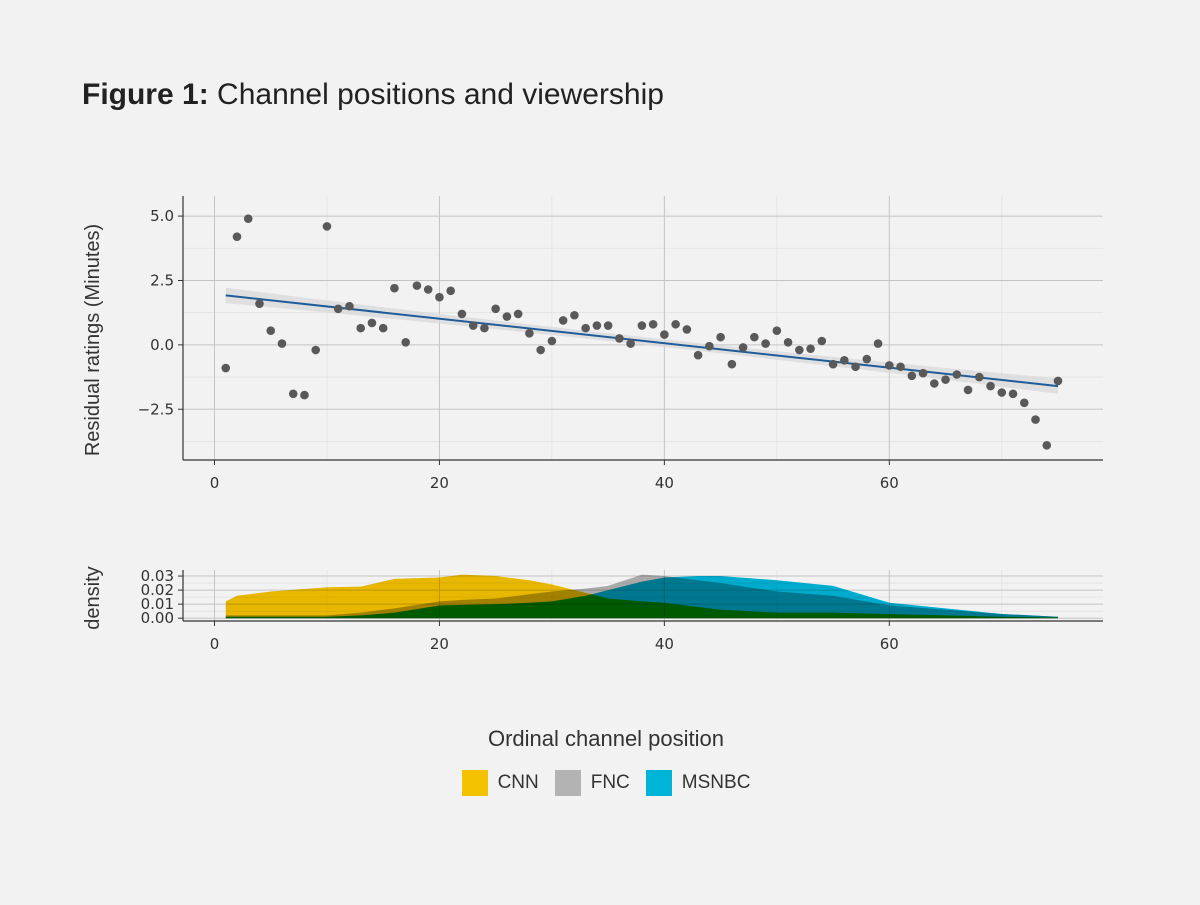 This screenshot has width=1200, height=905. Describe the element at coordinates (157, 618) in the screenshot. I see `y-tick-label: 0.00` at that location.